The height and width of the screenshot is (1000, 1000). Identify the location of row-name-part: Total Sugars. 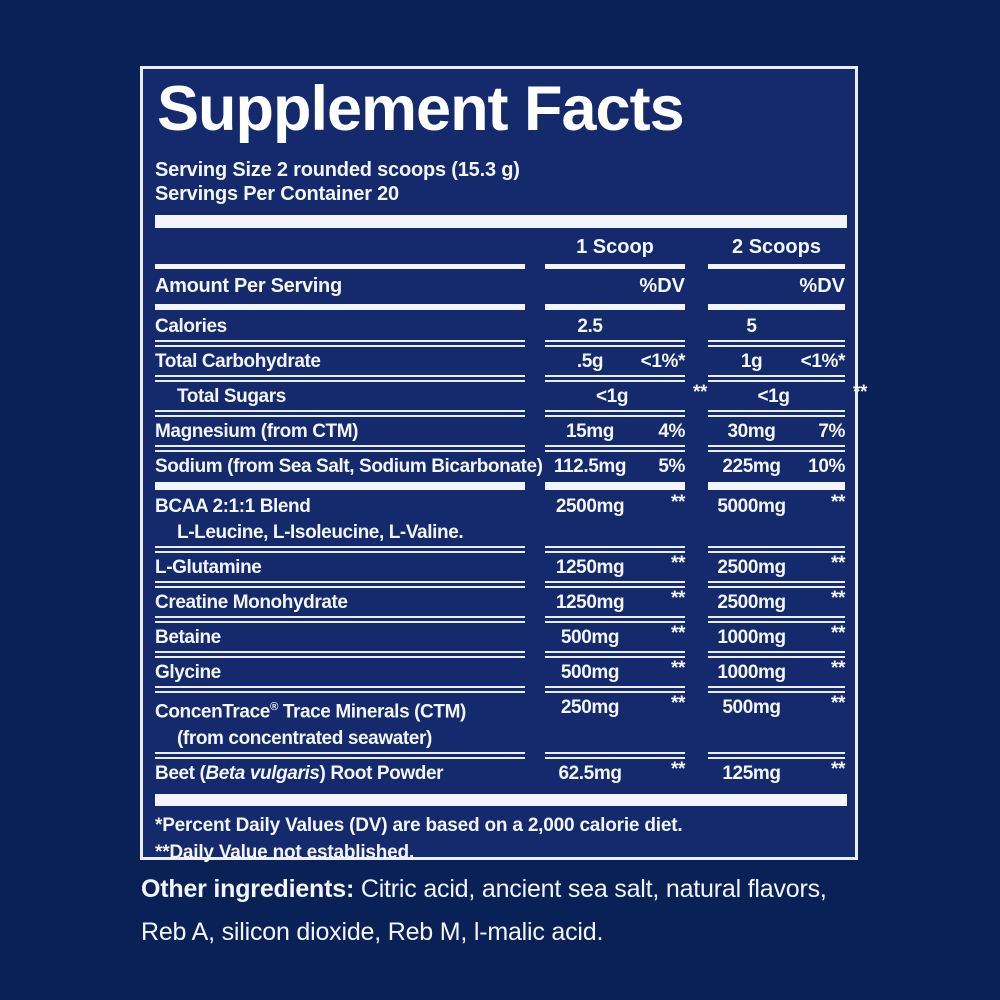
(231, 397).